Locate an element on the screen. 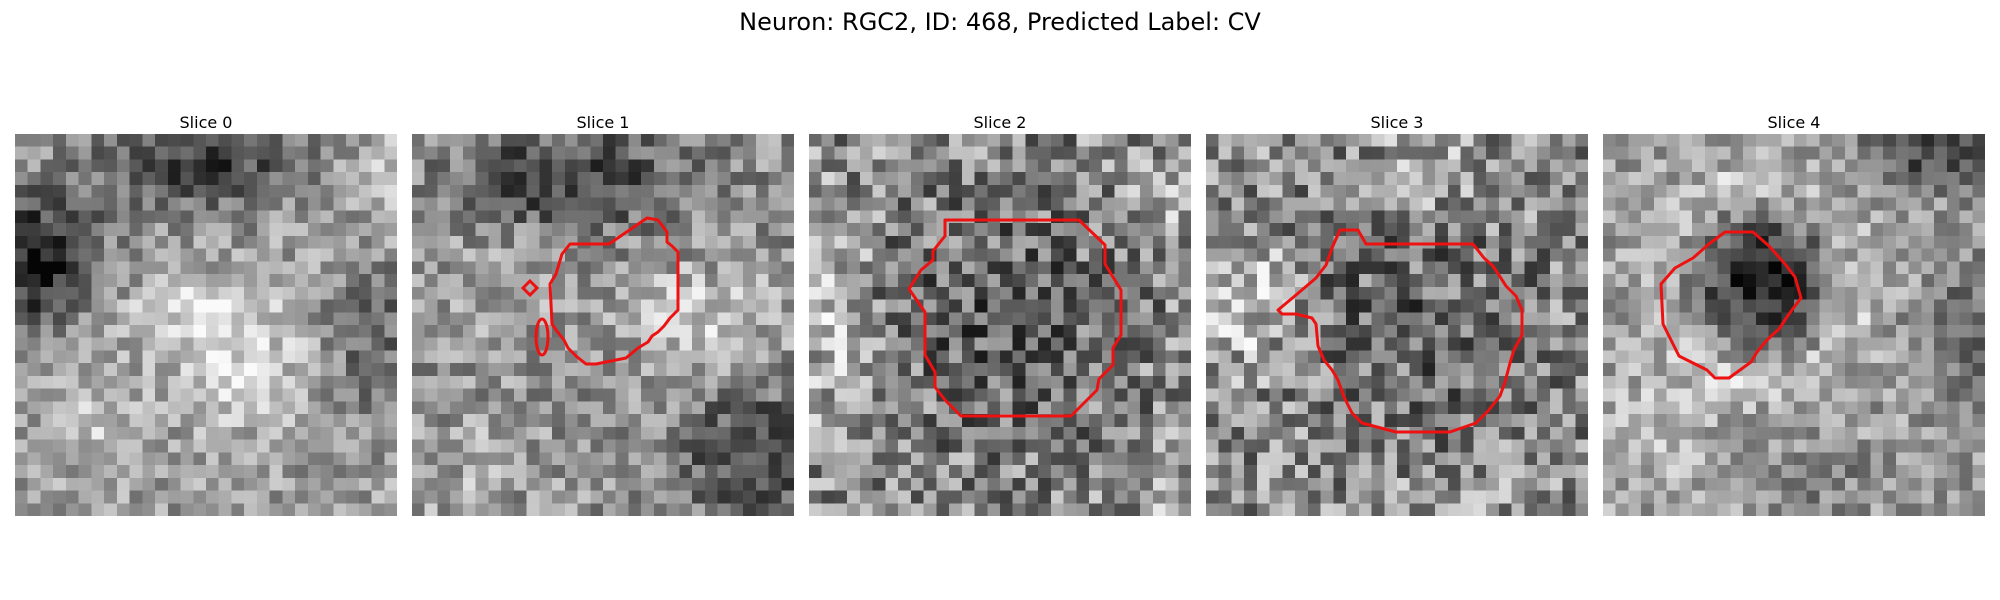 The height and width of the screenshot is (600, 2000). slice-panel-2: Slice 2 is located at coordinates (1000, 314).